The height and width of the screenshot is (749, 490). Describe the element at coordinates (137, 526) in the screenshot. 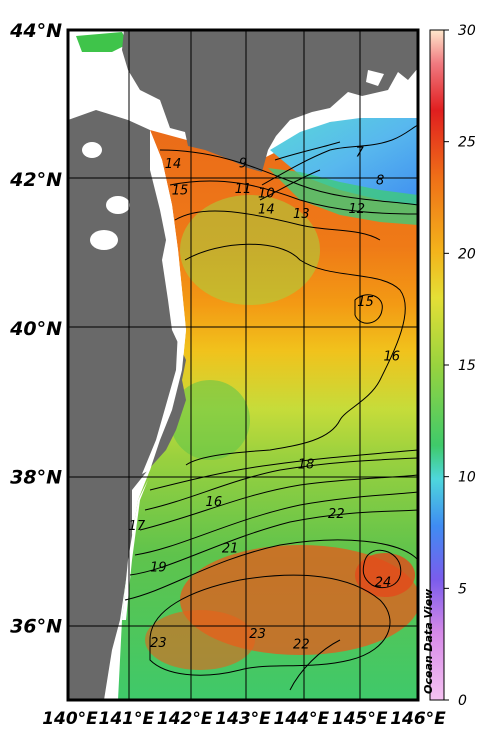

I see `contour-label: 17` at that location.